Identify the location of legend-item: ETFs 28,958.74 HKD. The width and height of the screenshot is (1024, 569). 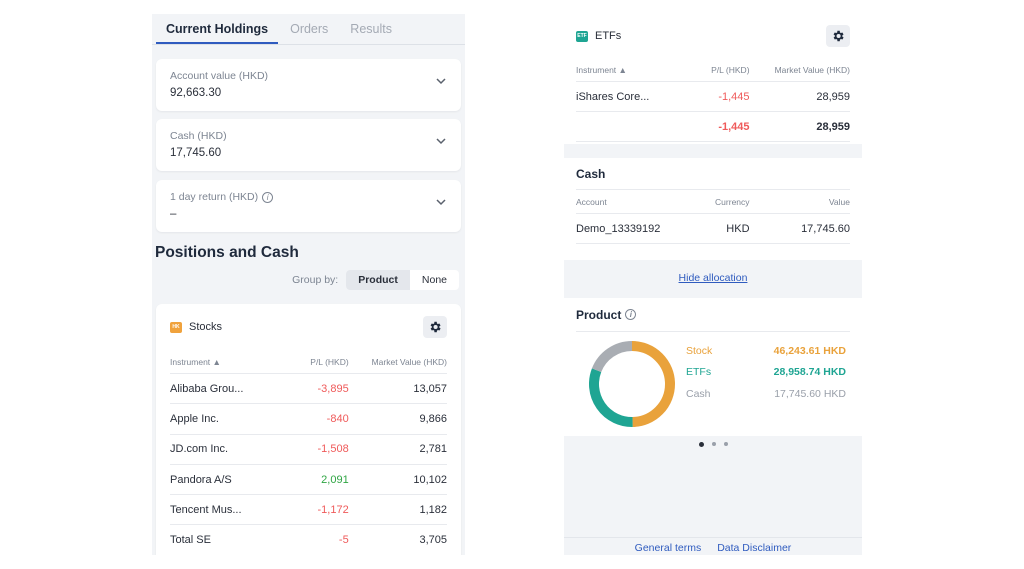
(766, 373).